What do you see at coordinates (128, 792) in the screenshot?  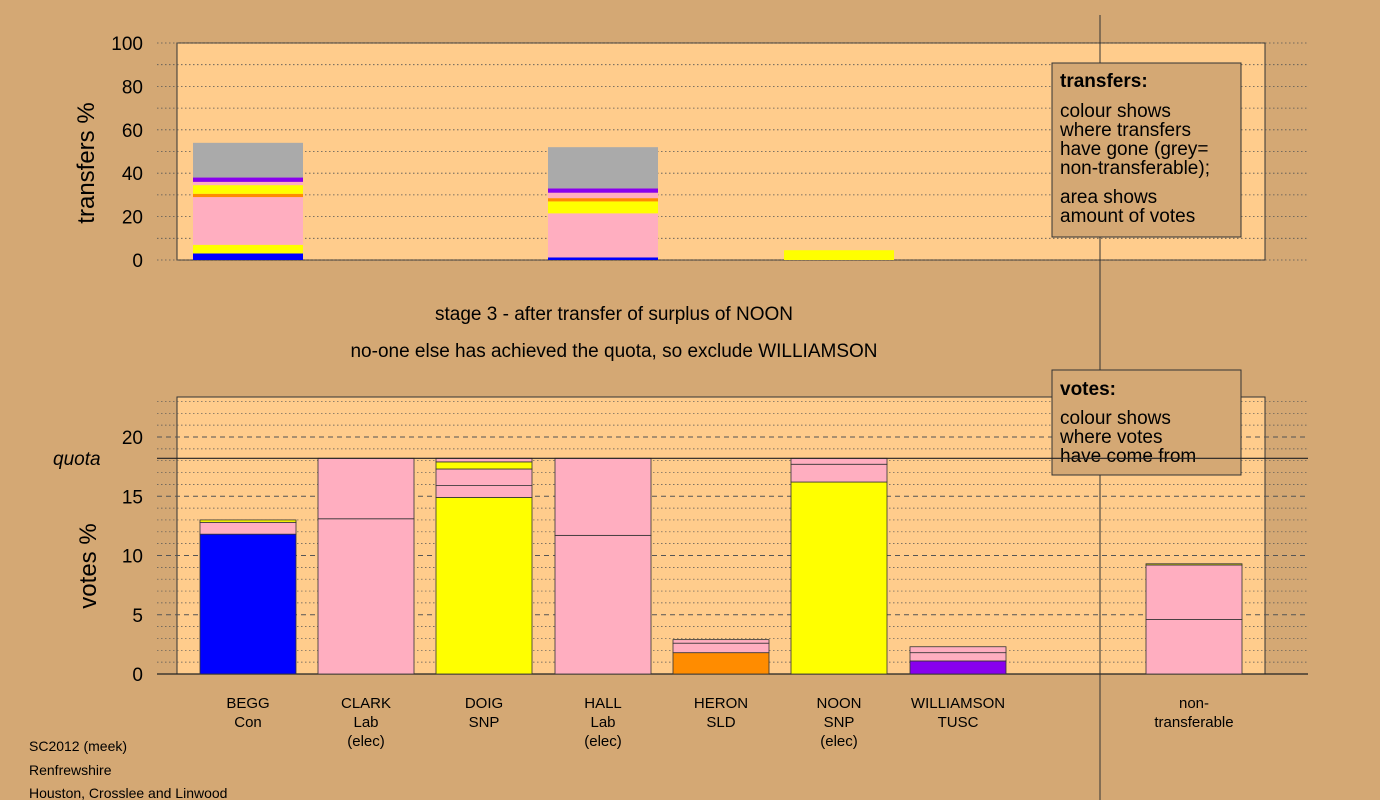 I see `footer-ward: Houston, Crosslee and Linwood` at bounding box center [128, 792].